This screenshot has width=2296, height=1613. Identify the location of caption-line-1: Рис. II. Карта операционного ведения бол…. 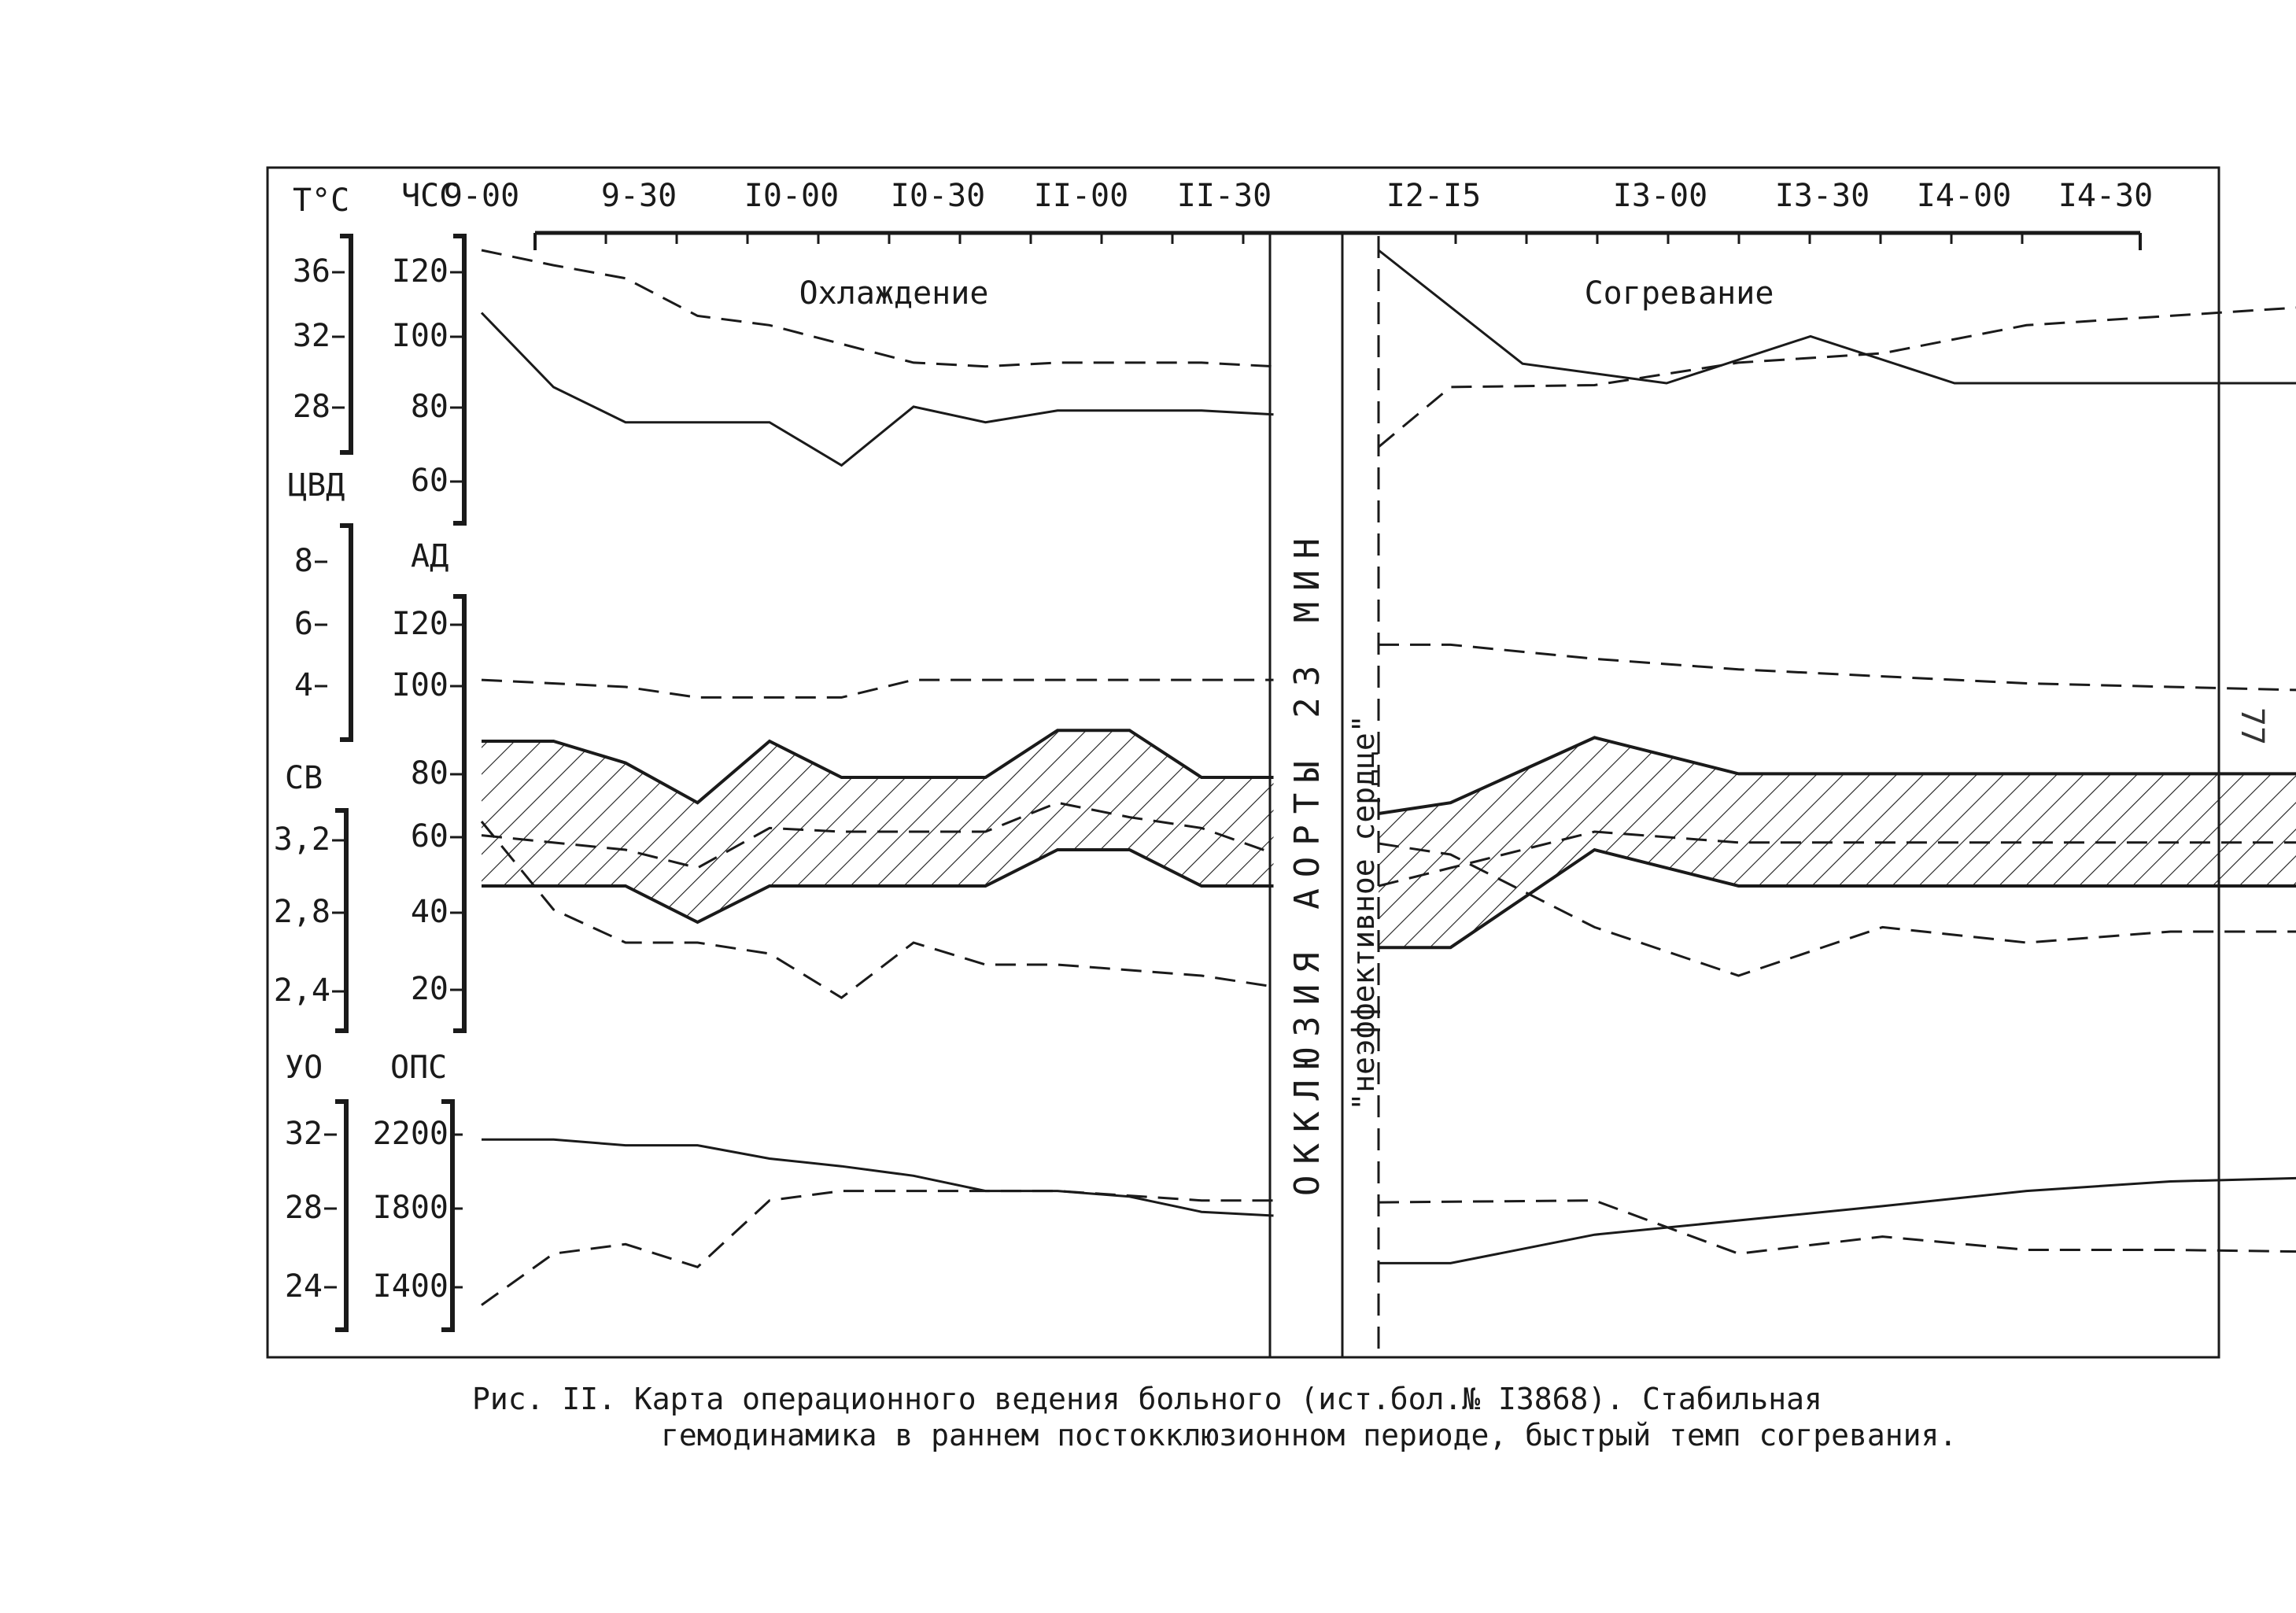
(1147, 1399).